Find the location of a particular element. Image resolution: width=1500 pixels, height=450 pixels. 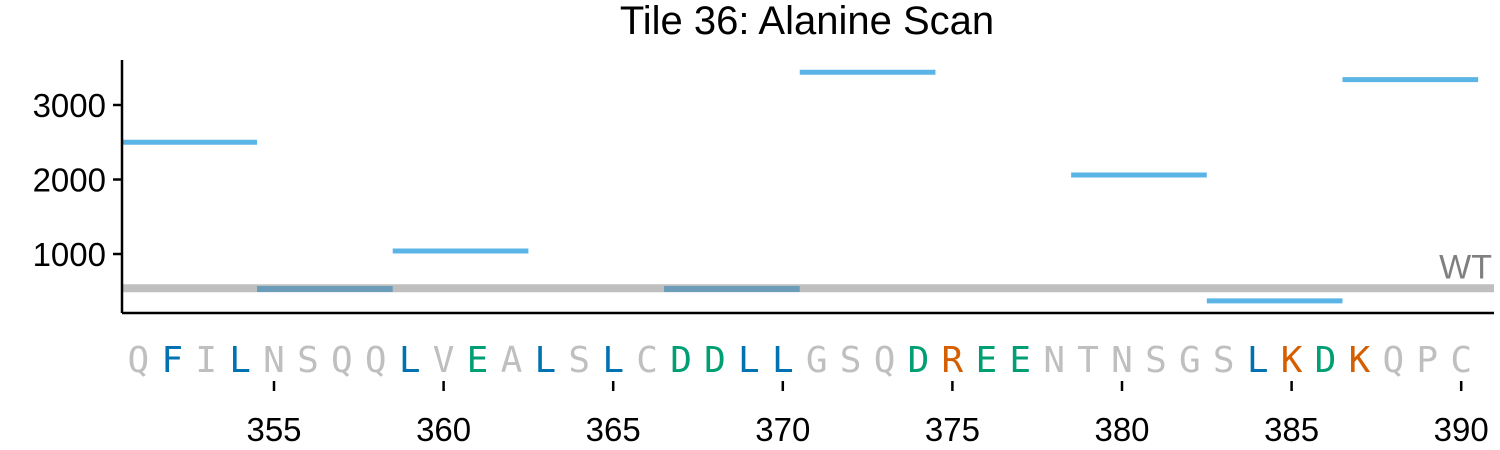

residue-376: E is located at coordinates (986, 360).